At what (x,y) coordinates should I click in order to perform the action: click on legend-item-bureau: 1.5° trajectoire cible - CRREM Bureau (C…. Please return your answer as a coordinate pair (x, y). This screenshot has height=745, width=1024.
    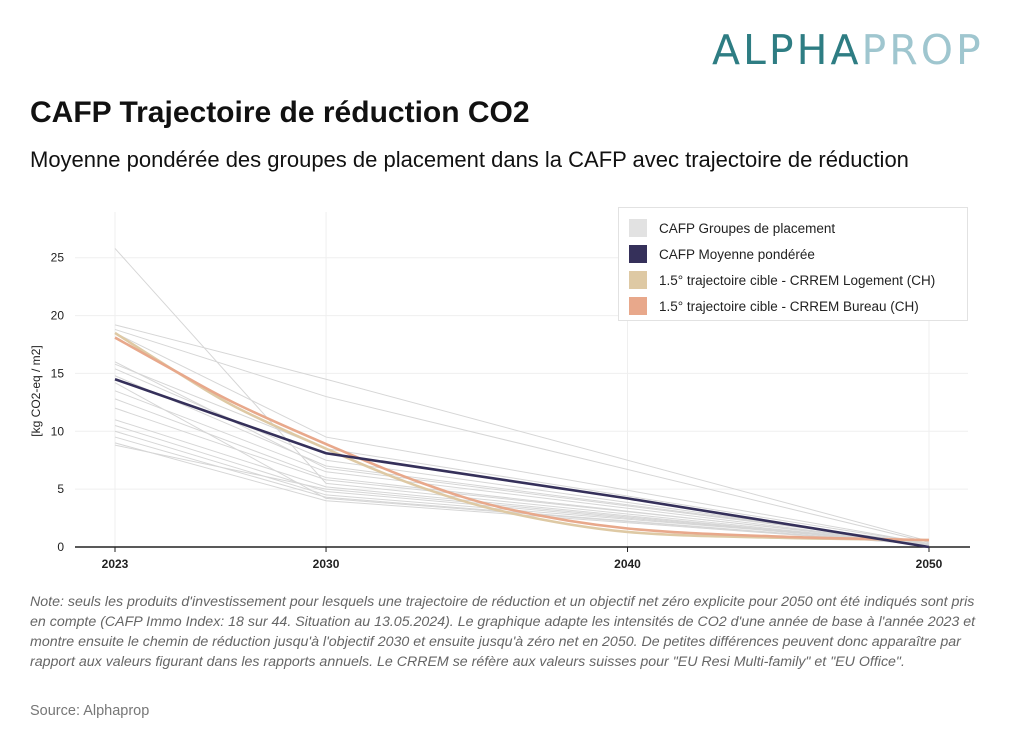
    Looking at the image, I should click on (774, 306).